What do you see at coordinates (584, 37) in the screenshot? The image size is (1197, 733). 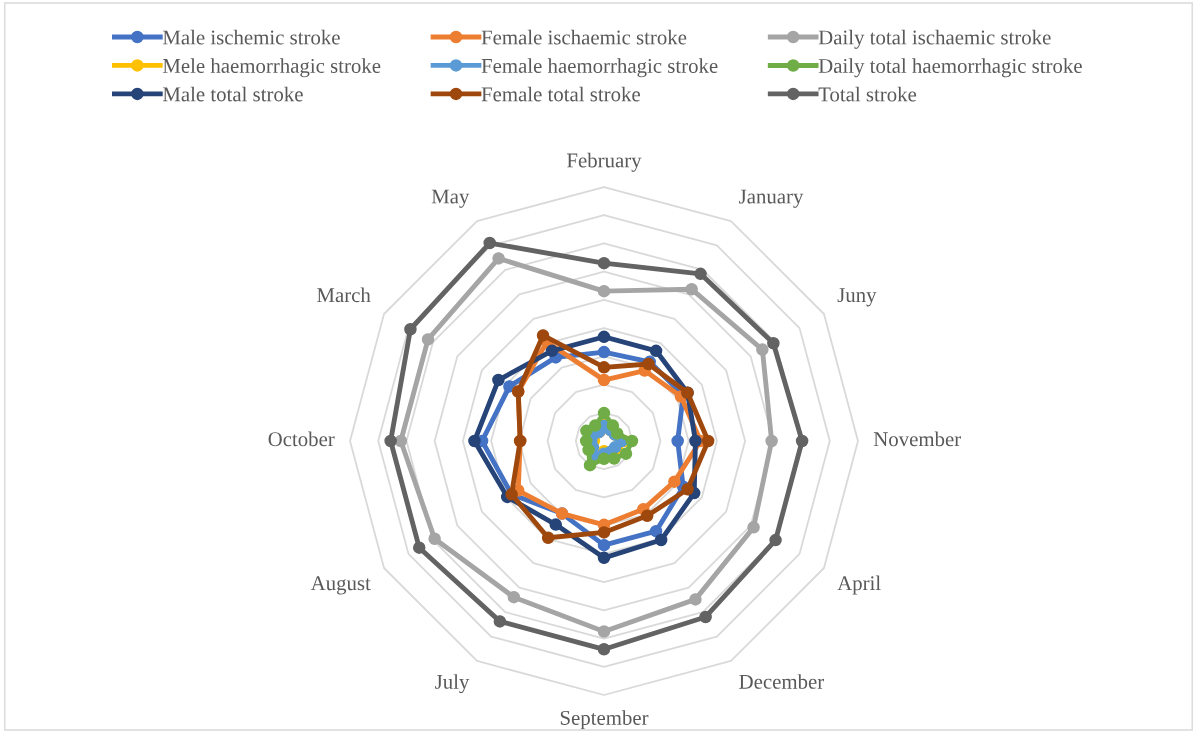 I see `legend-label: Female ischaemic stroke` at bounding box center [584, 37].